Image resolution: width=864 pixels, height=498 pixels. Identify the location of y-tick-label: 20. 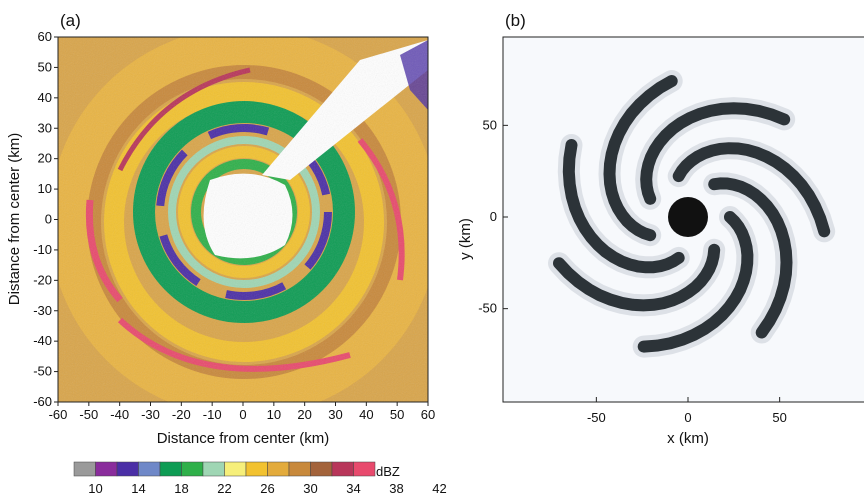
(45, 158).